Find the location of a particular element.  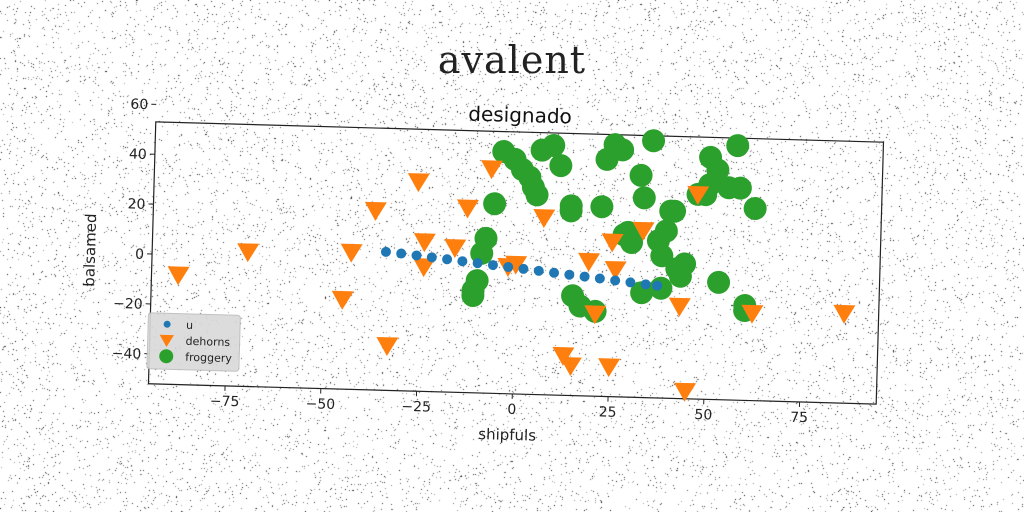

x-tick-label: 50 is located at coordinates (703, 415).